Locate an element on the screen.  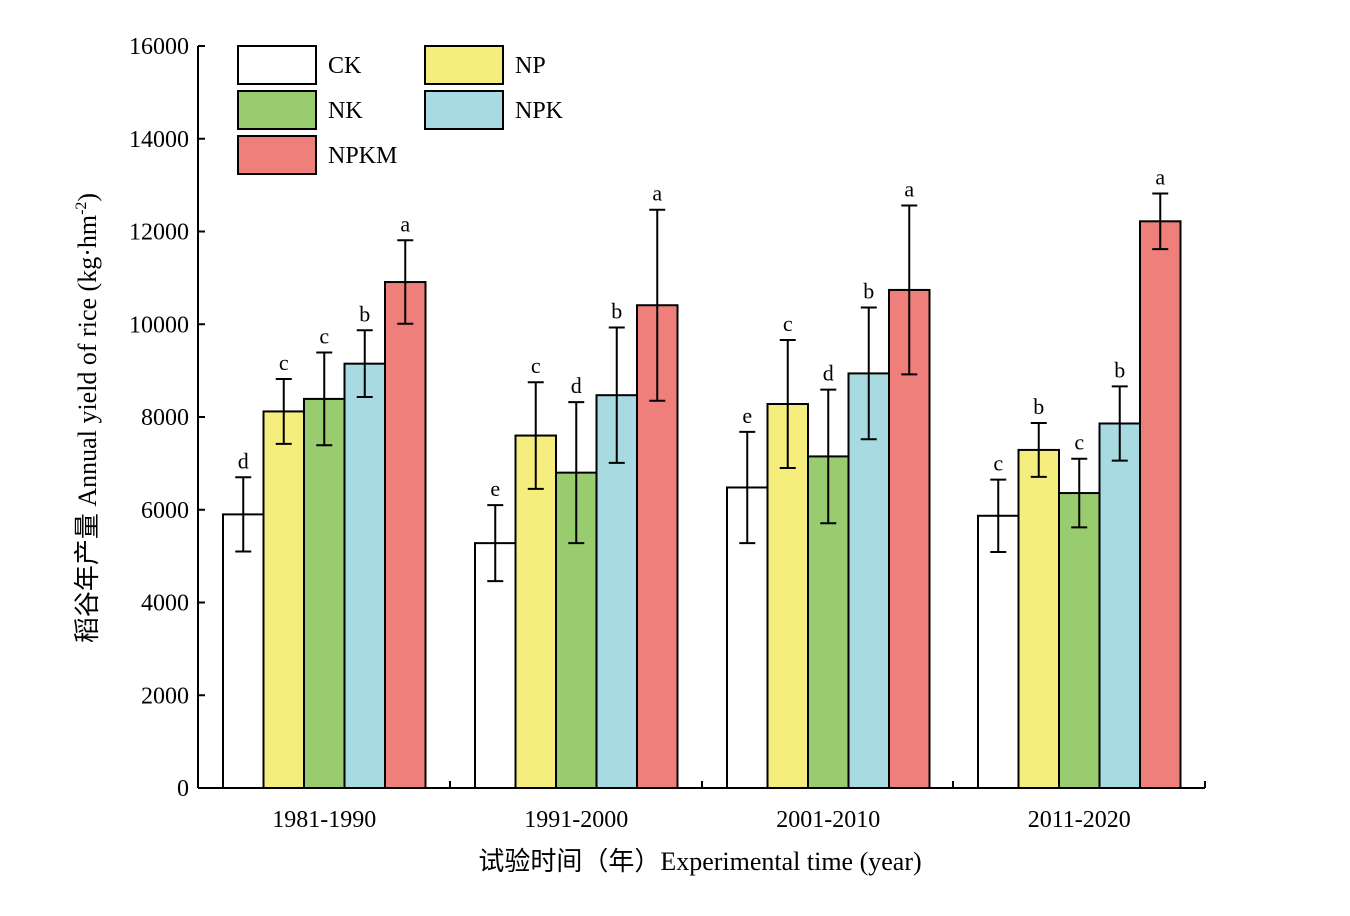
y-tick-label: 14000 is located at coordinates (159, 140).